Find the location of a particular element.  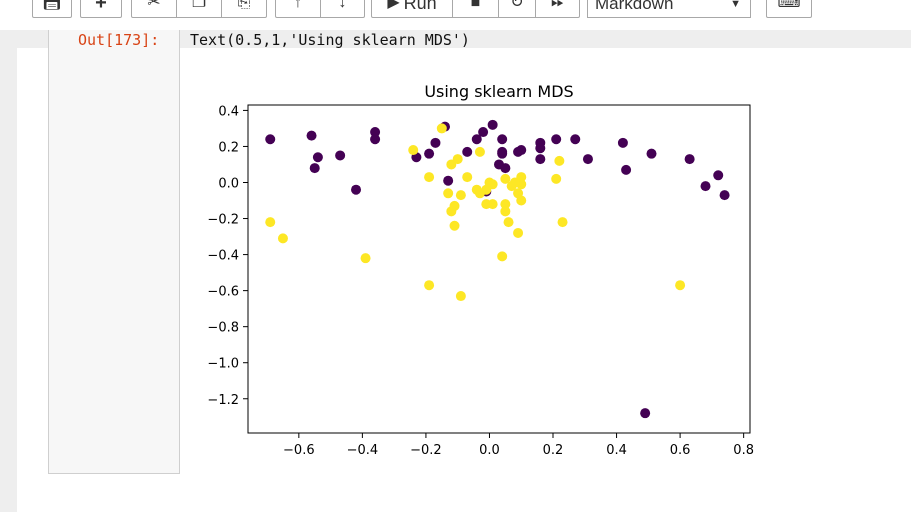

y-tick-label: −1.2 is located at coordinates (223, 400).